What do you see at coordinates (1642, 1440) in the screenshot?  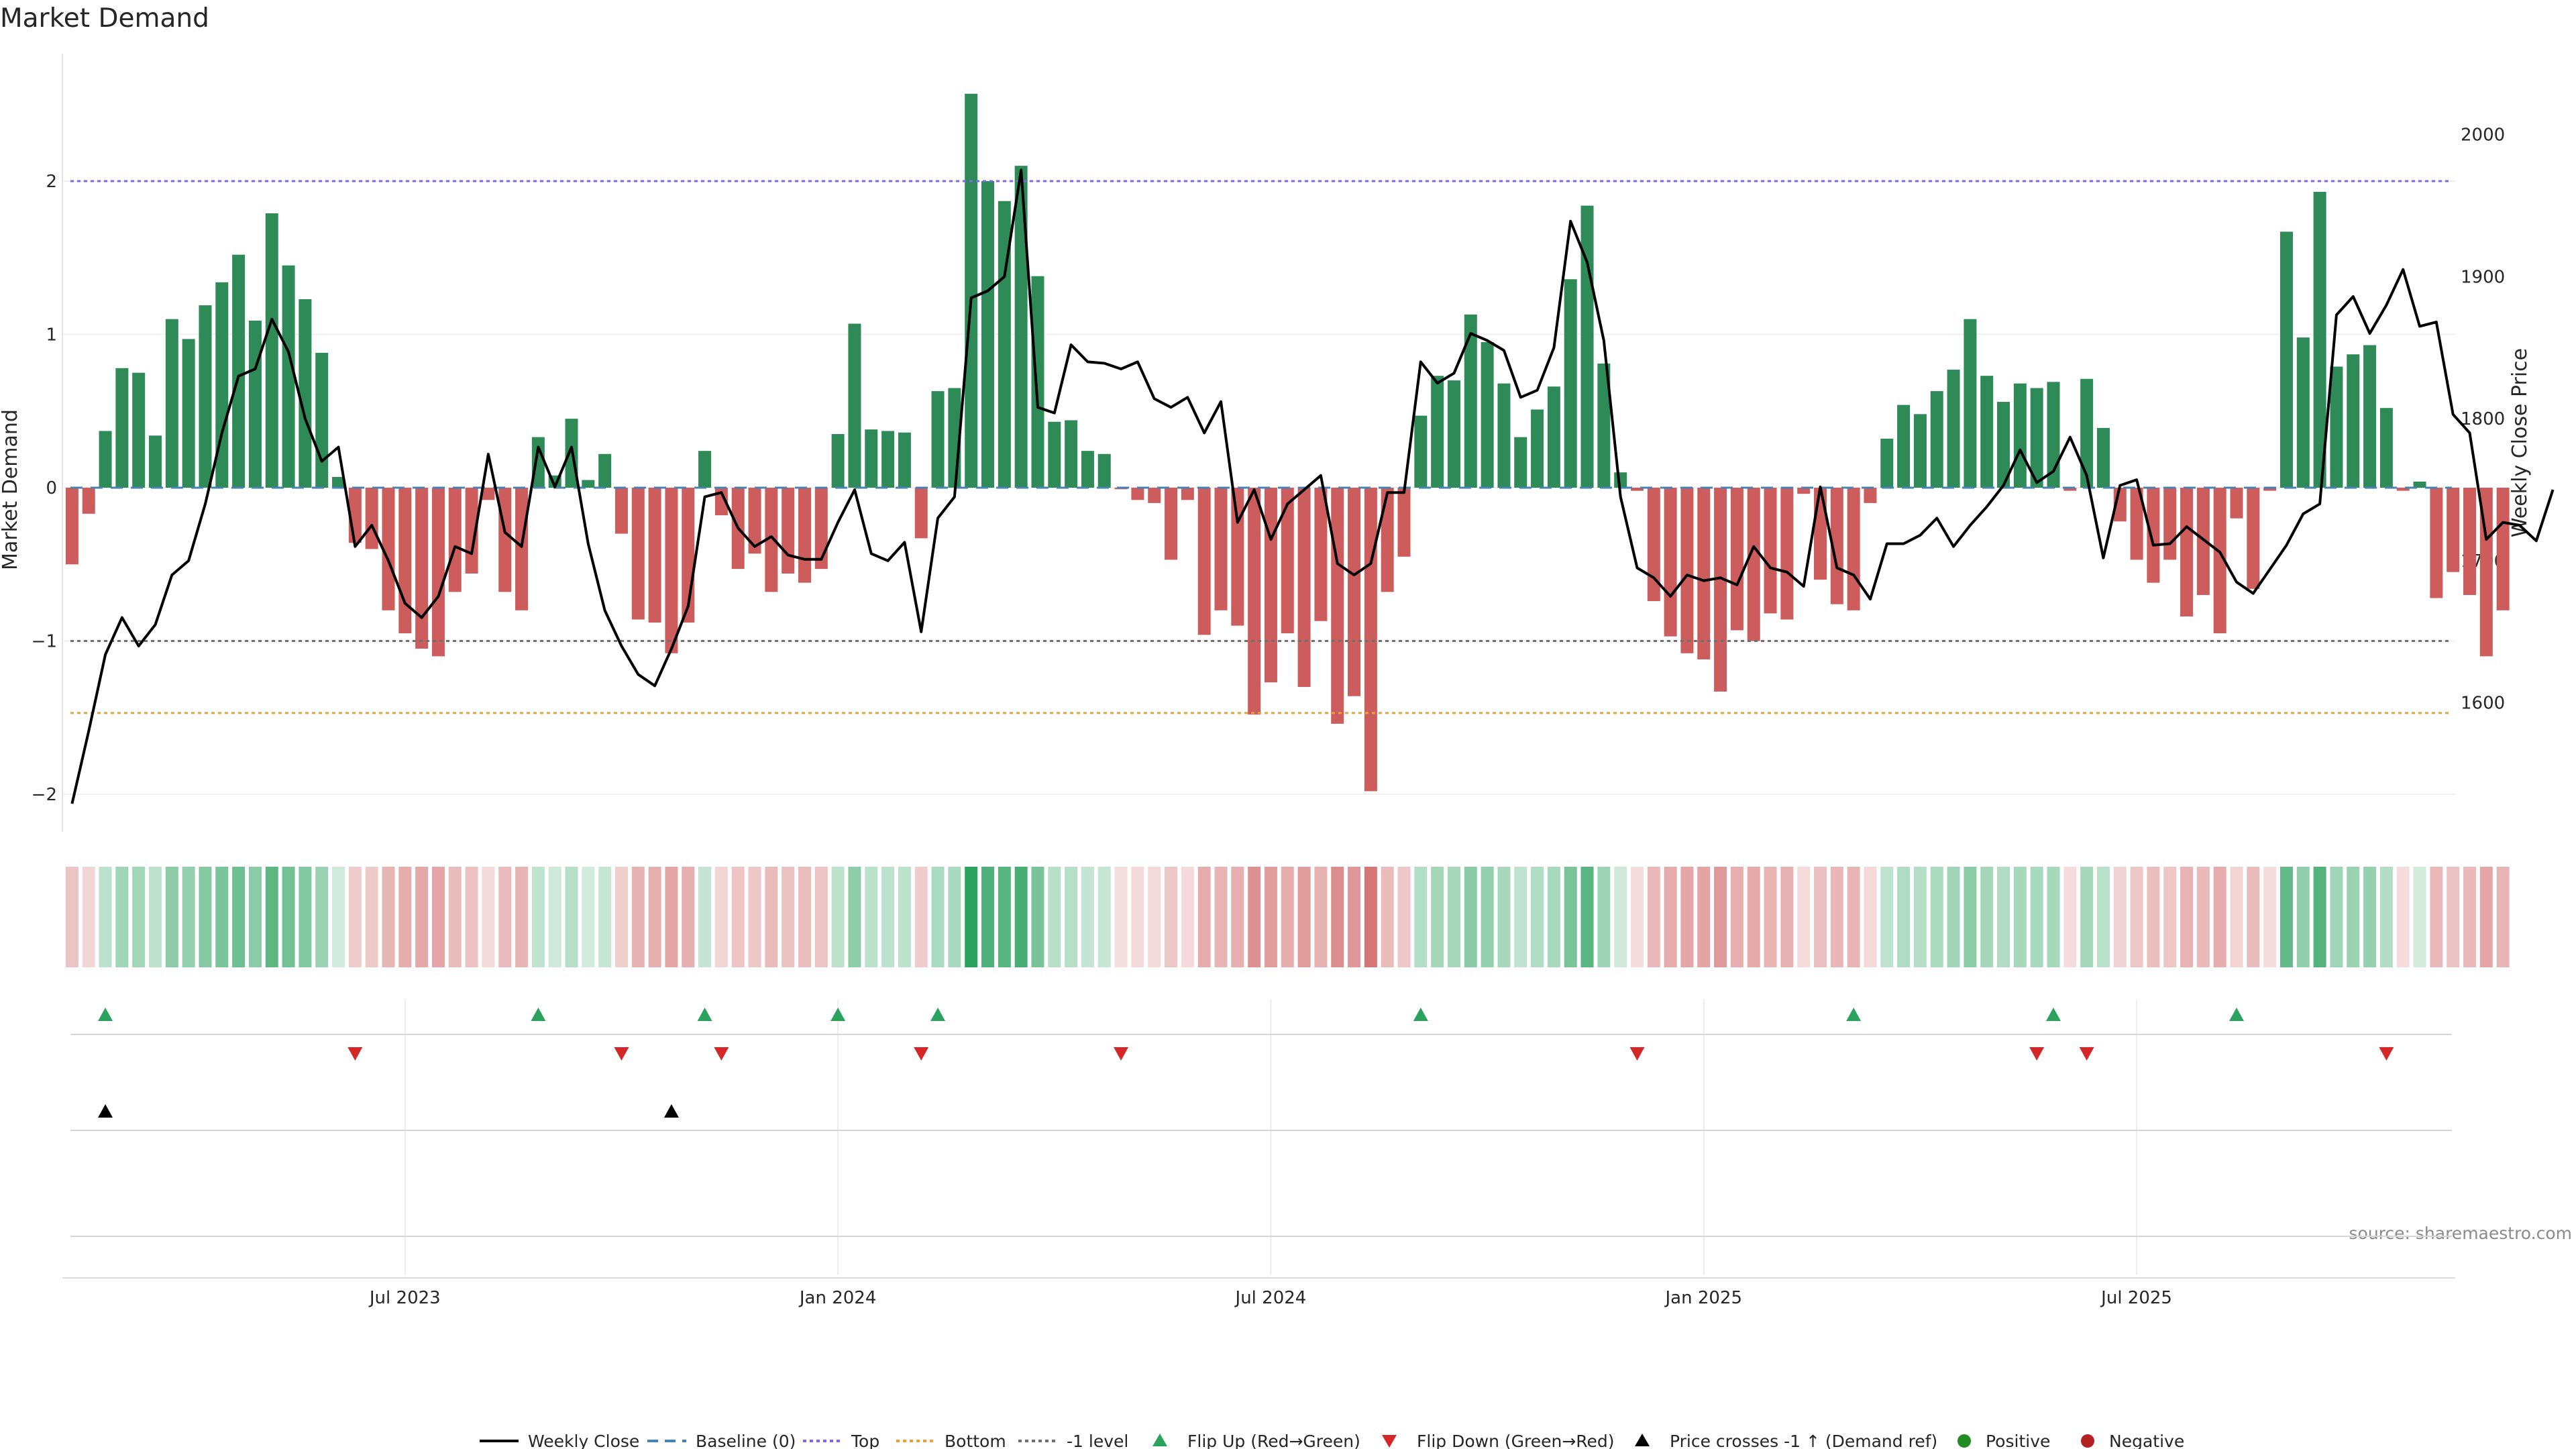 I see `legend-swatch-price-cross` at bounding box center [1642, 1440].